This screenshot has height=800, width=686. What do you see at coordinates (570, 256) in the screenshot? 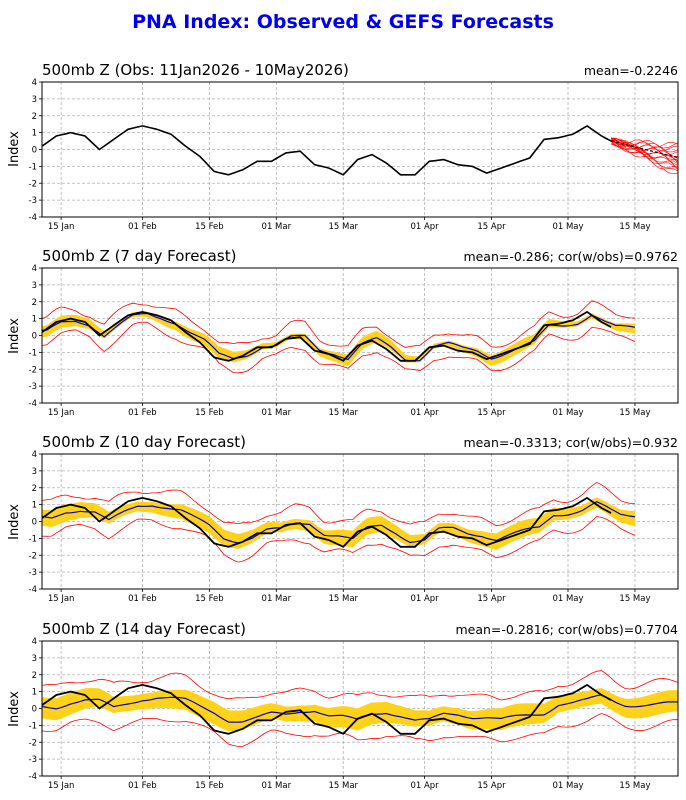
I see `panel-stats: mean=-0.286; cor(w/obs)=0.9762` at bounding box center [570, 256].